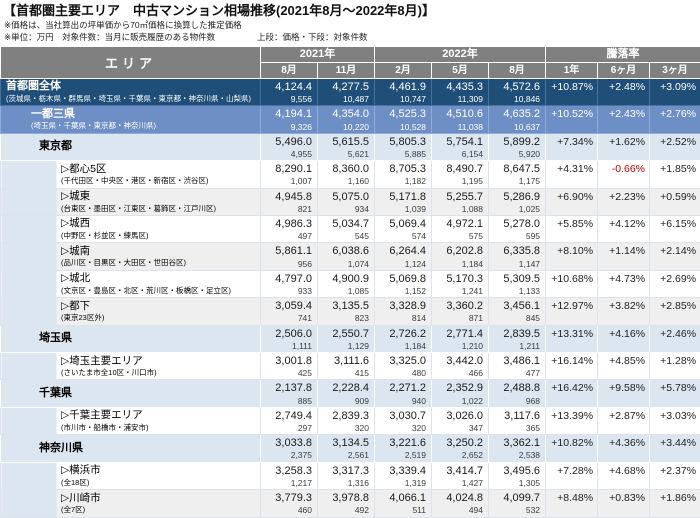 The image size is (700, 518). Describe the element at coordinates (403, 127) in the screenshot. I see `count-value: 10,528` at that location.